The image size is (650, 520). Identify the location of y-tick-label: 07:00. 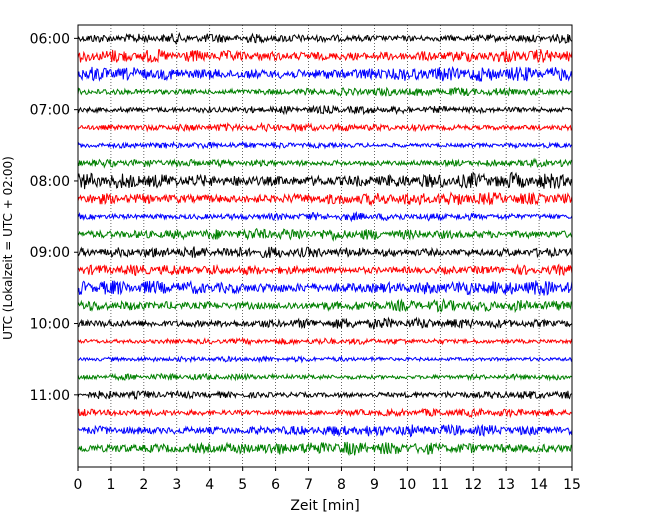
(50, 111).